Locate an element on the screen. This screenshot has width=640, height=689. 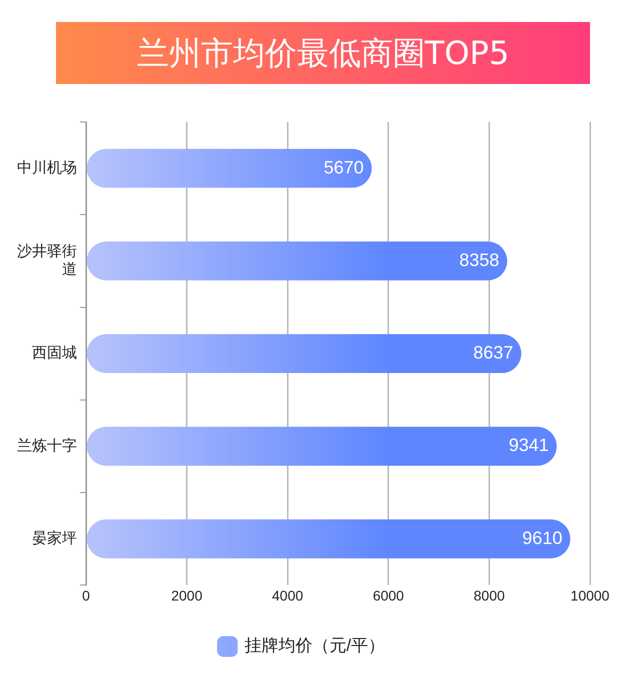
x-tick-label: 6000 is located at coordinates (388, 595).